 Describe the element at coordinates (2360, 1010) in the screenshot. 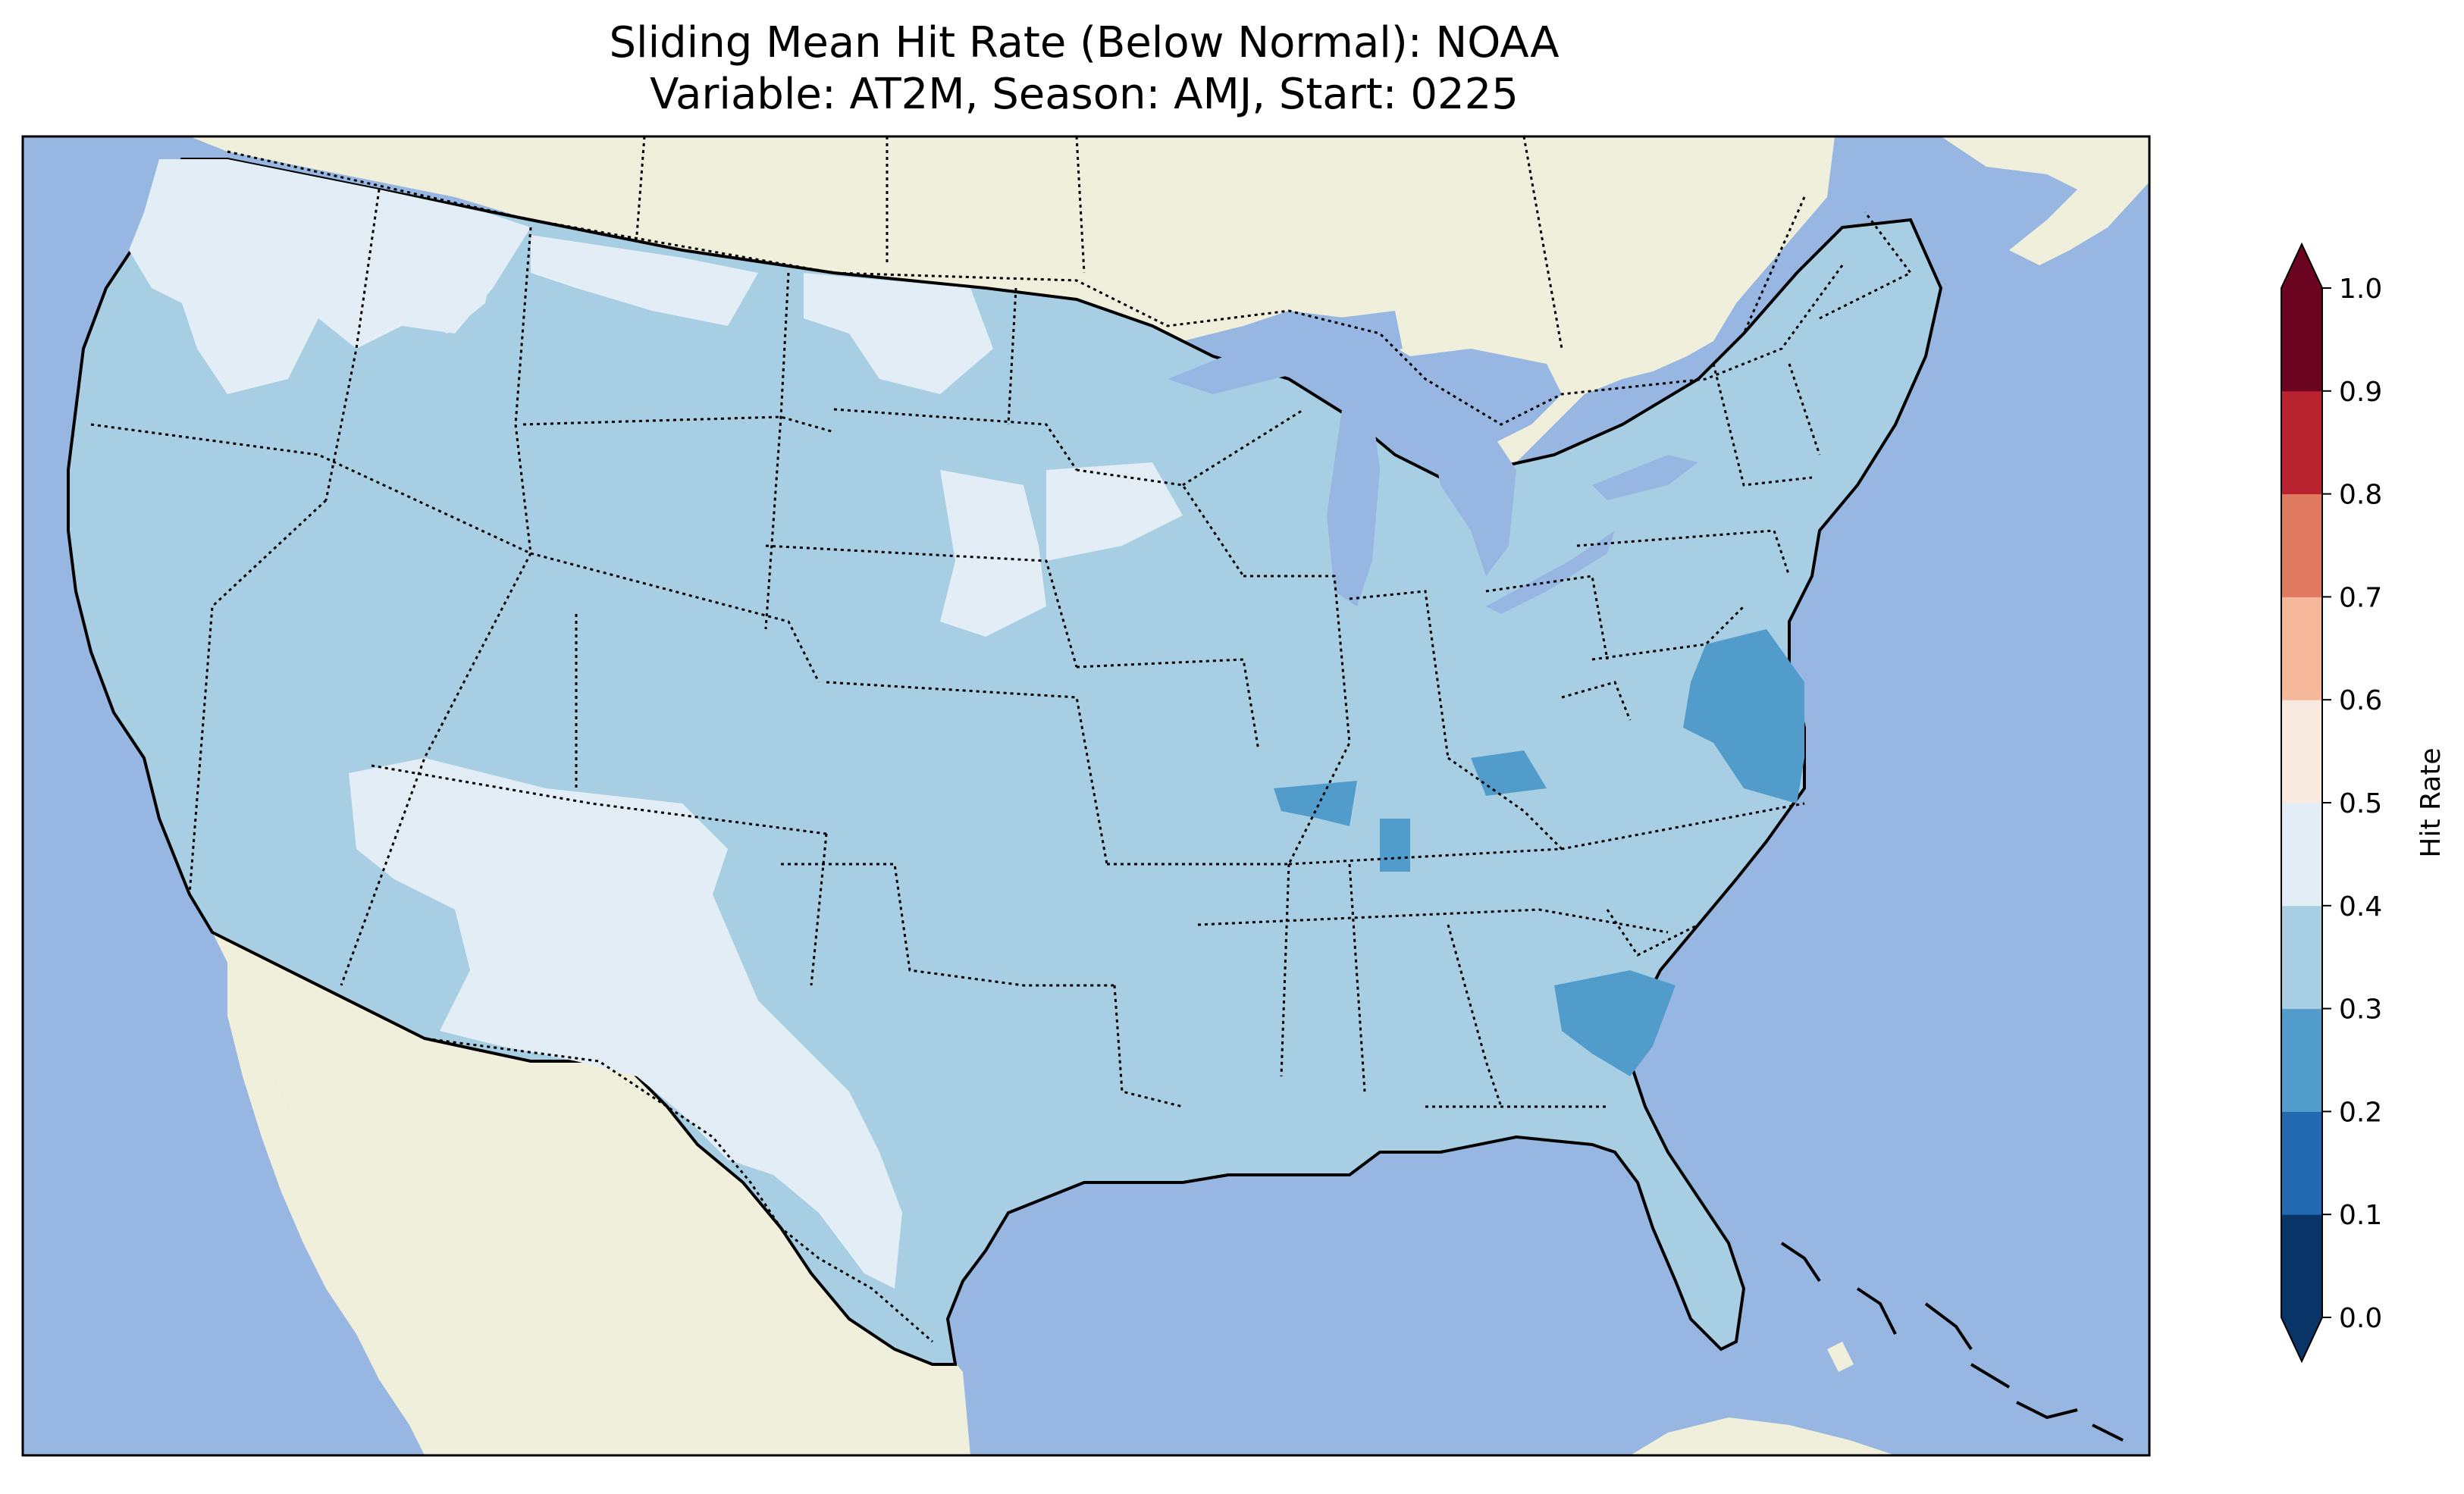

I see `colorbar-tick-label: 0.3` at that location.